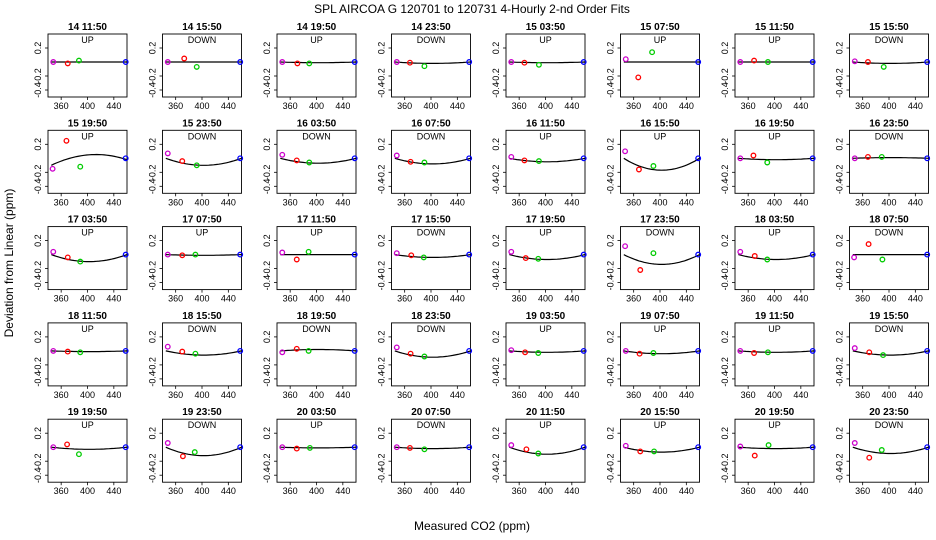  What do you see at coordinates (768, 259) in the screenshot?
I see `panel: 18 03:50 UP 360 400 440 0.2 -0.2-0.4` at bounding box center [768, 259].